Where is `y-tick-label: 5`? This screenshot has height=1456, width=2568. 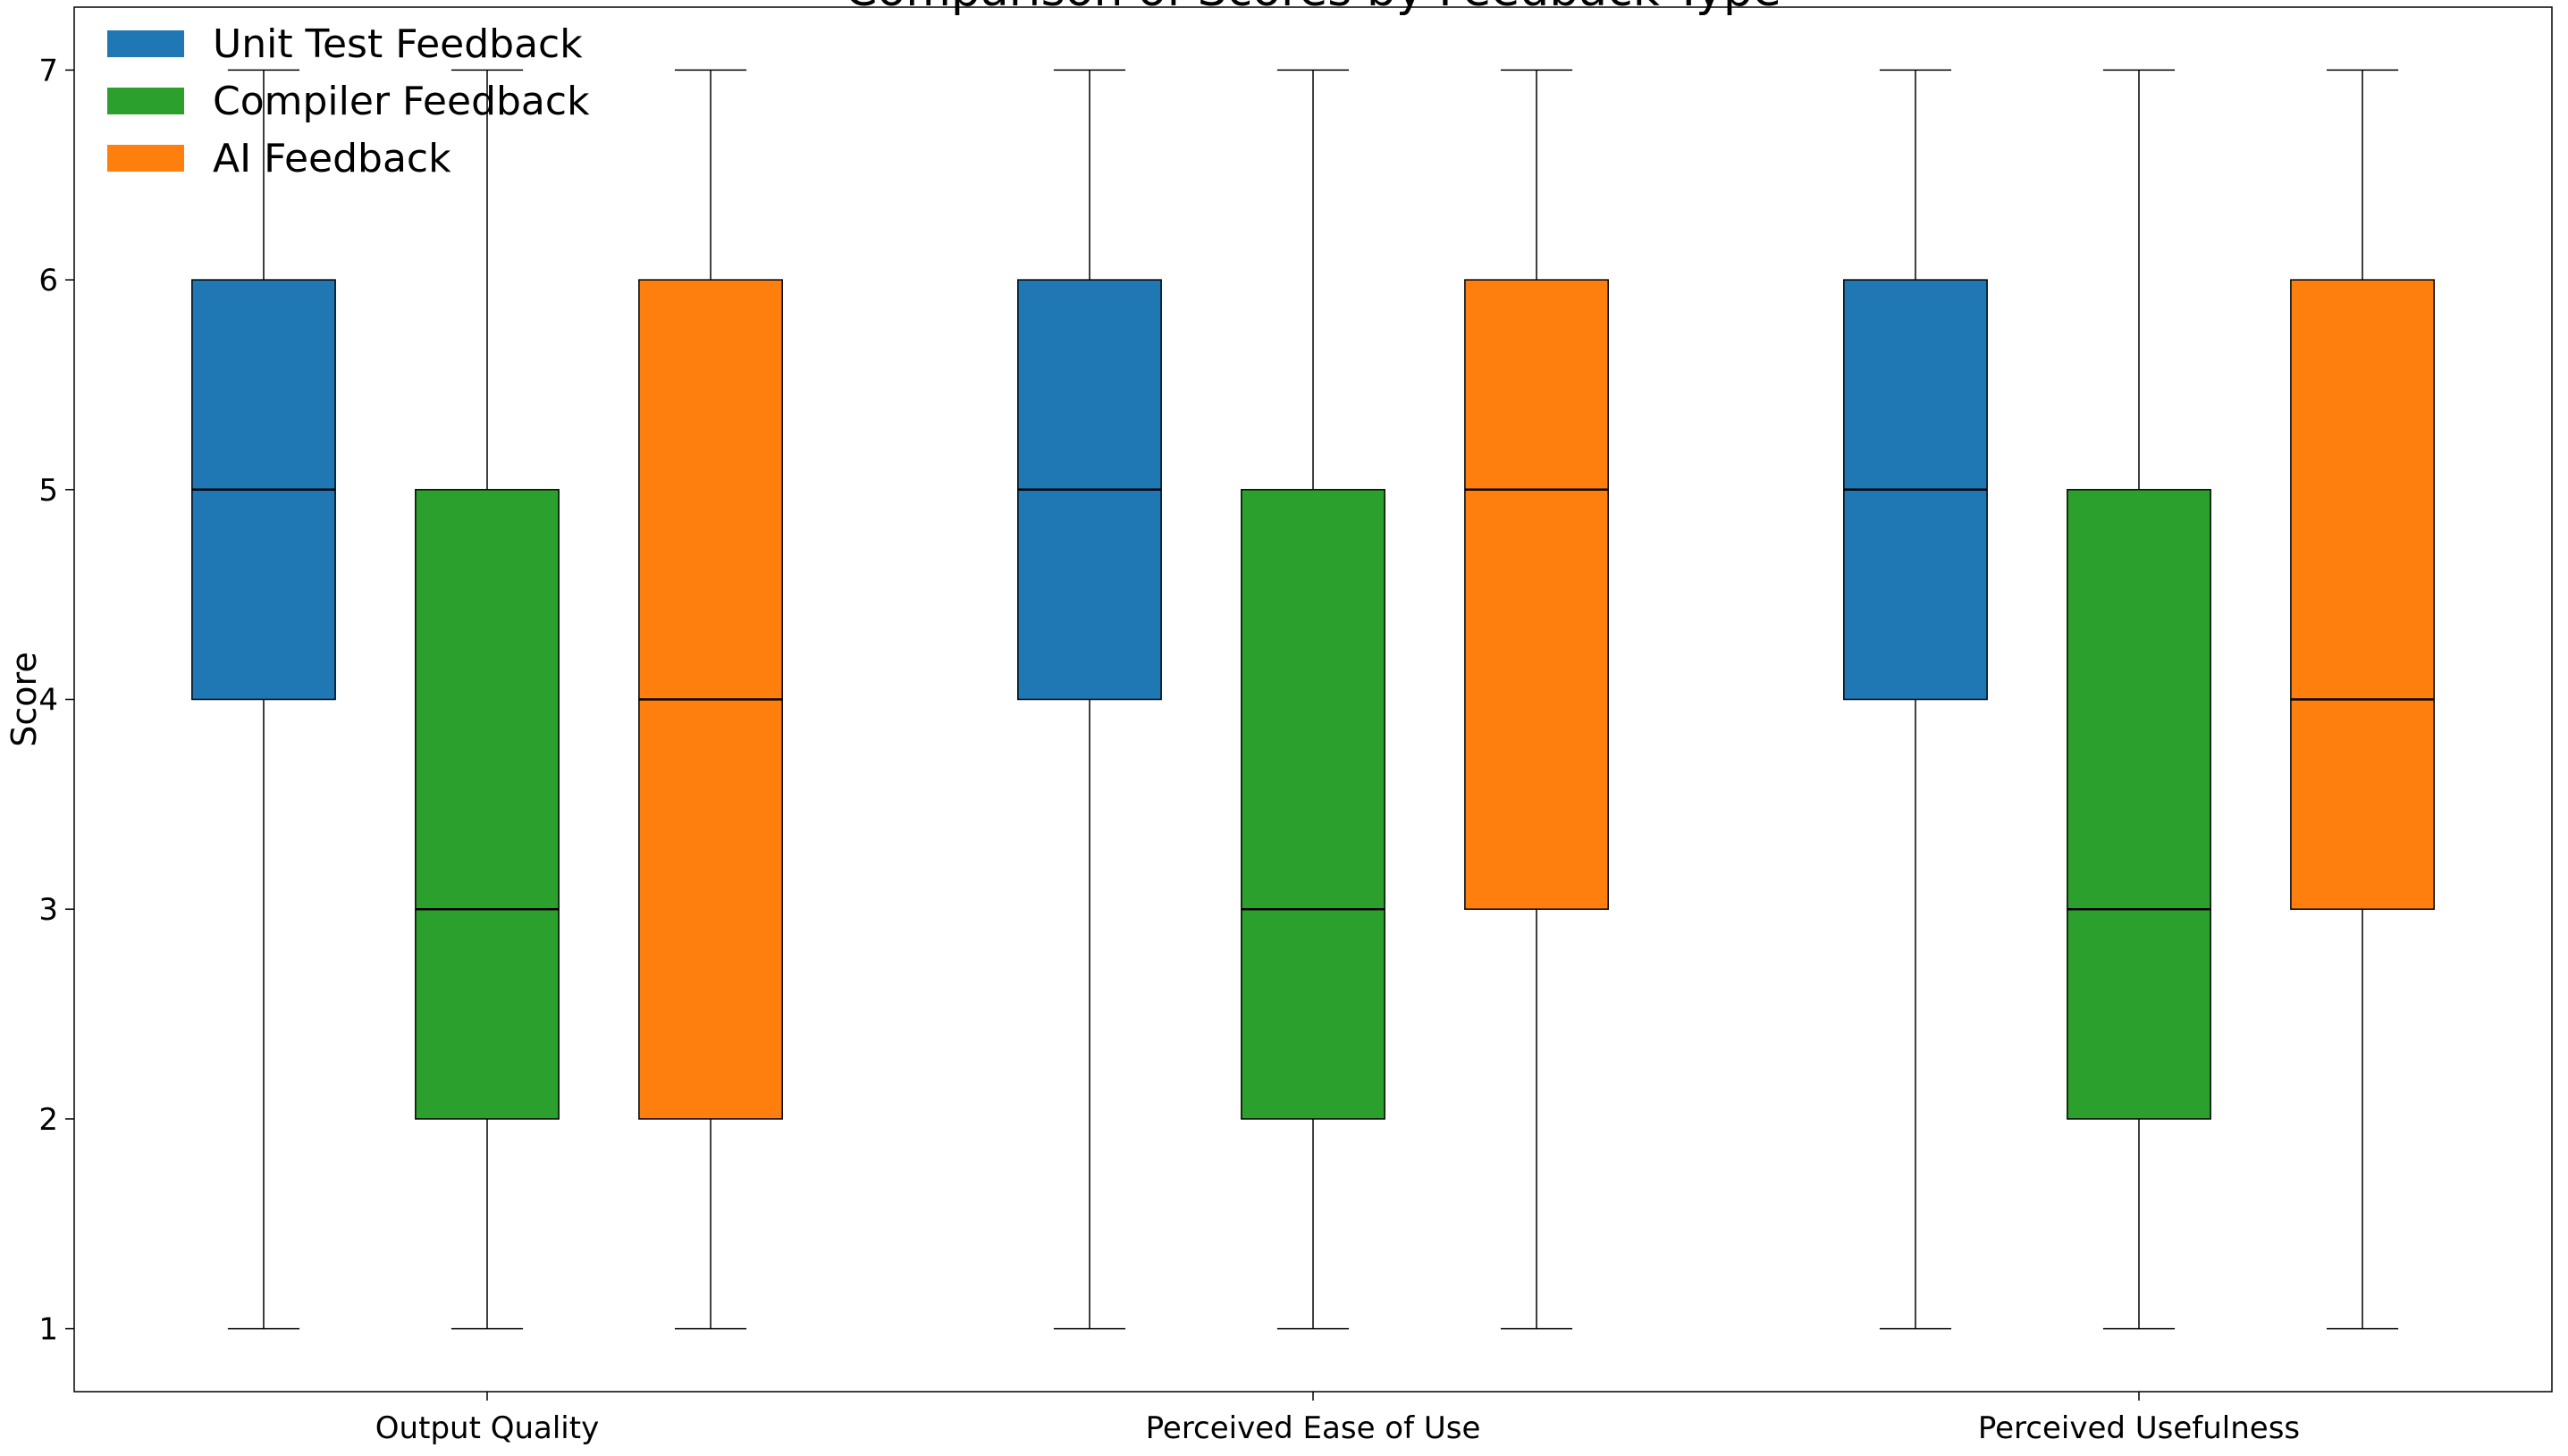 y-tick-label: 5 is located at coordinates (48, 491).